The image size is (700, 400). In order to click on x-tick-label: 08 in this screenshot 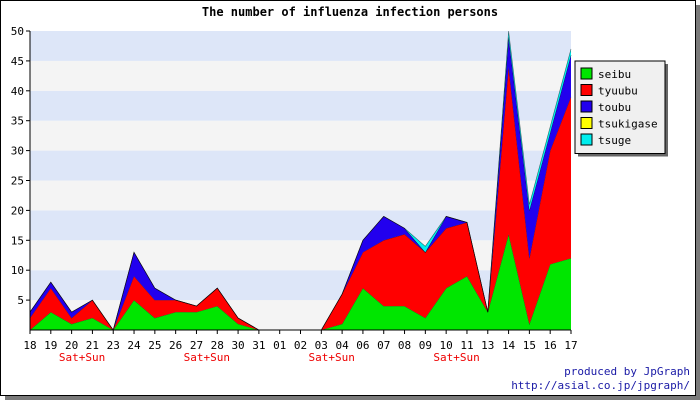, I will do `click(404, 345)`.